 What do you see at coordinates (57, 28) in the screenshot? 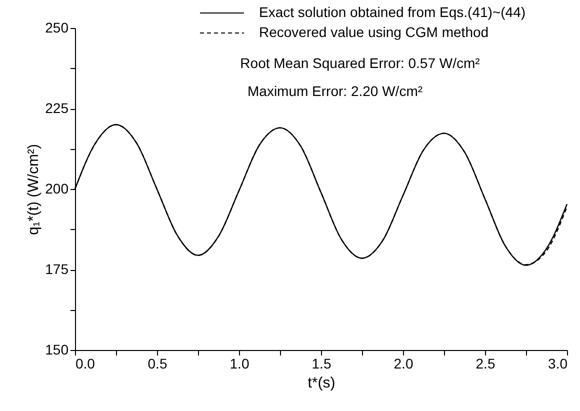
I see `y-tick-label: 250` at bounding box center [57, 28].